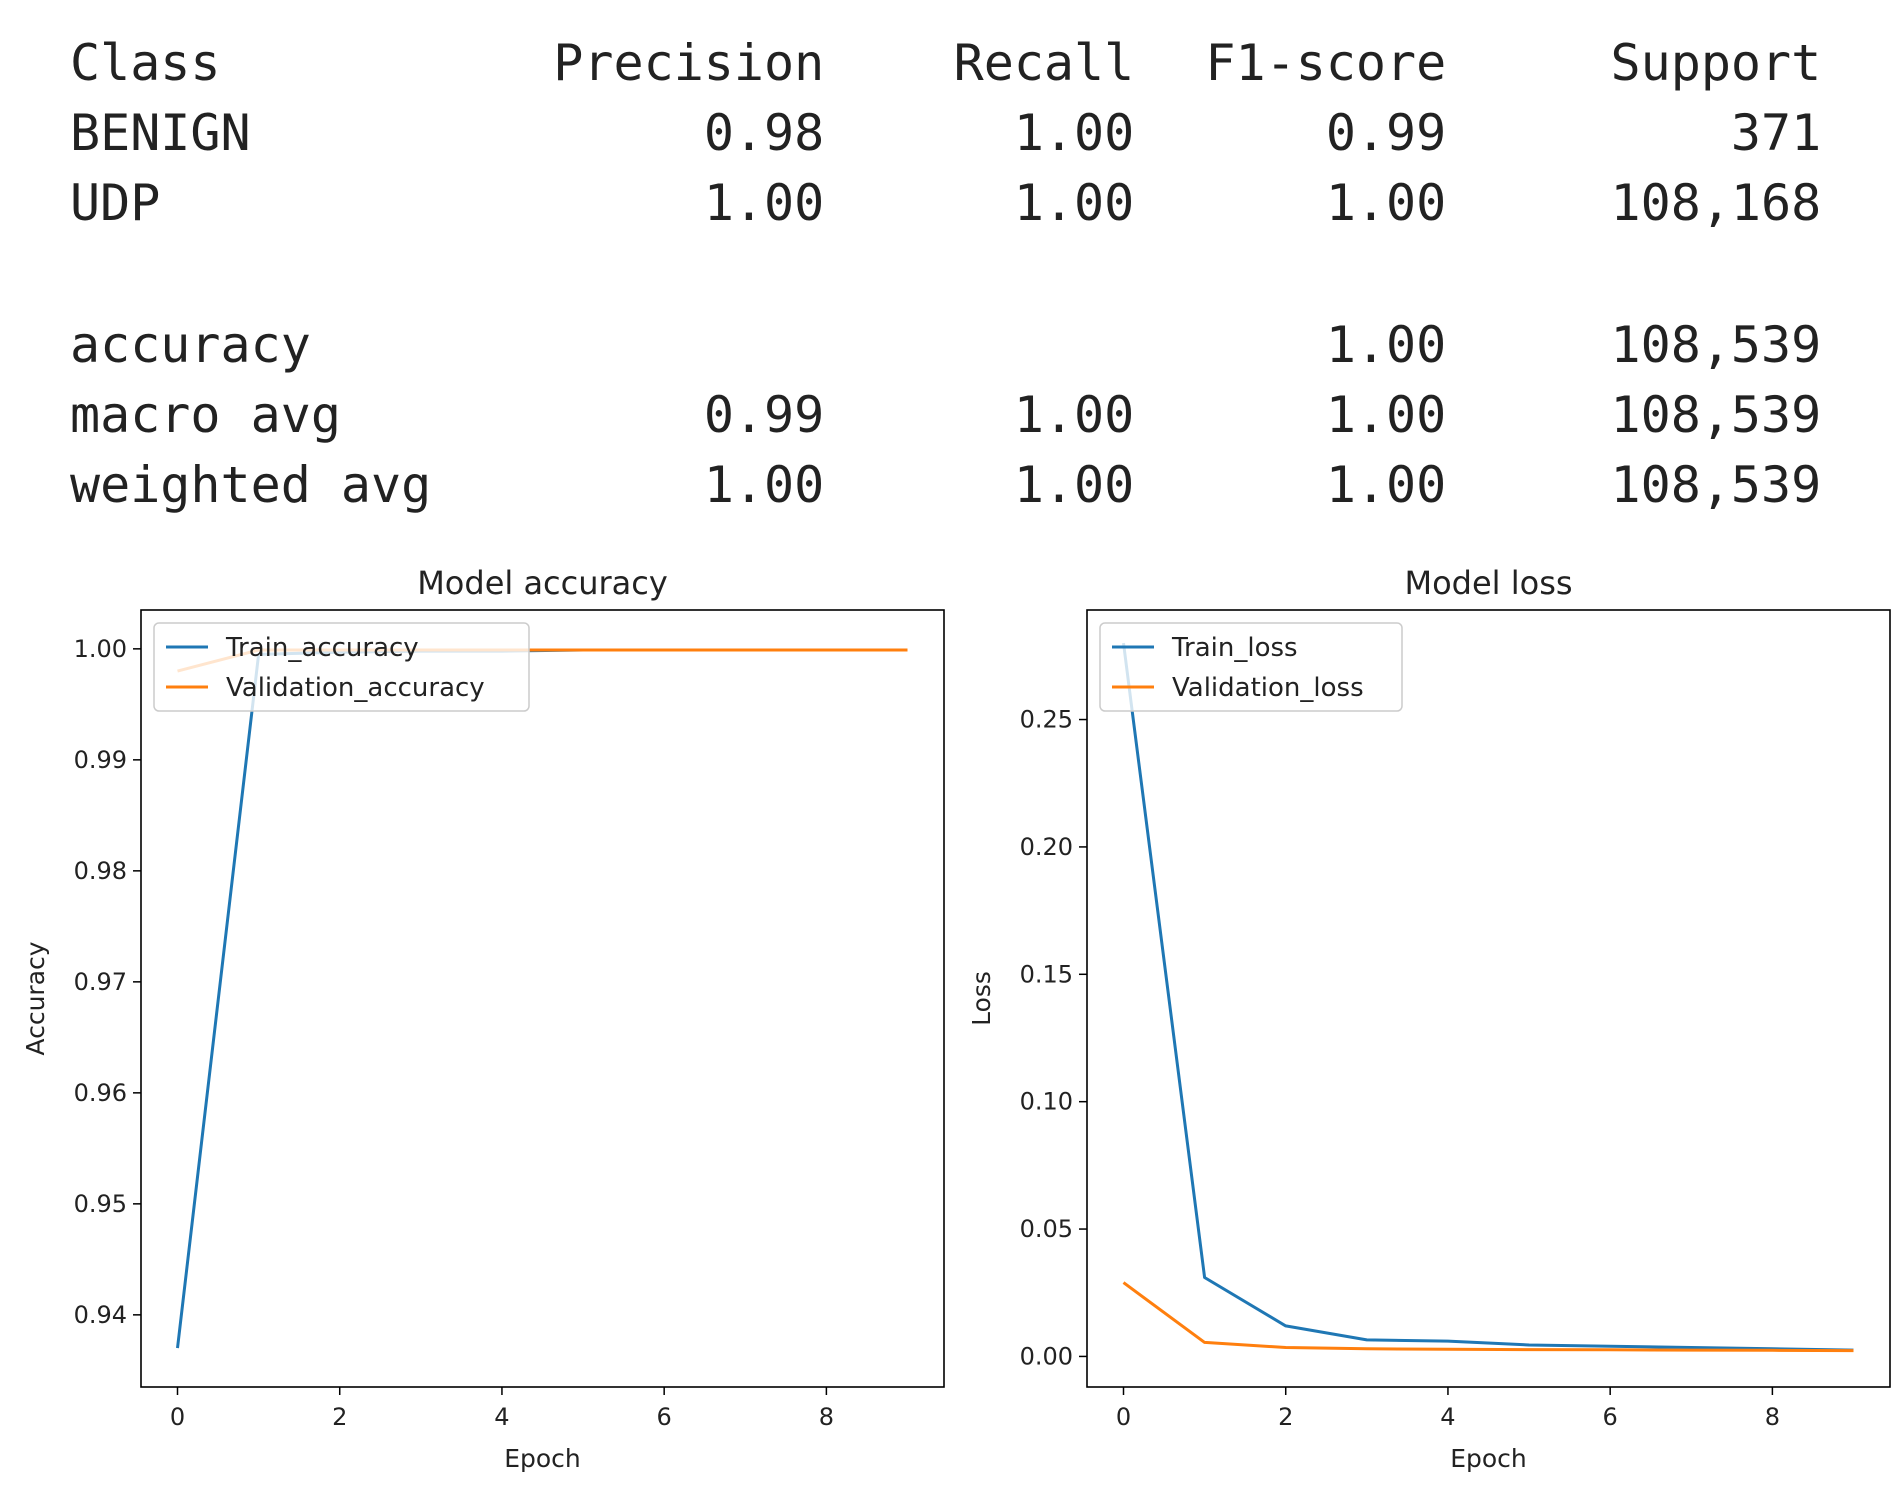 Image resolution: width=1902 pixels, height=1491 pixels. What do you see at coordinates (100, 1093) in the screenshot?
I see `y-tick-label: 0.96` at bounding box center [100, 1093].